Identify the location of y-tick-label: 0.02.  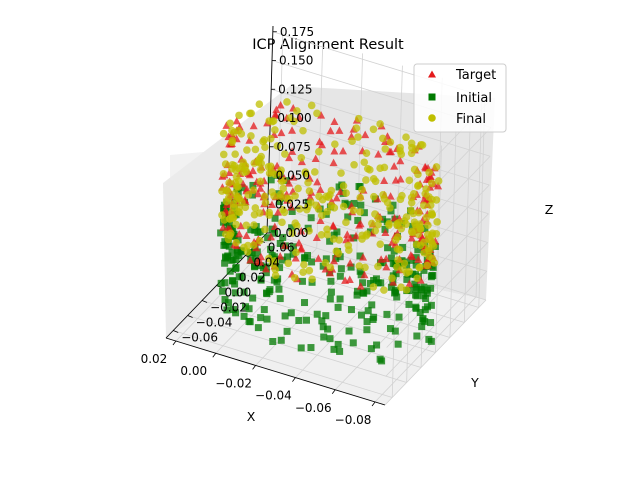
(252, 278).